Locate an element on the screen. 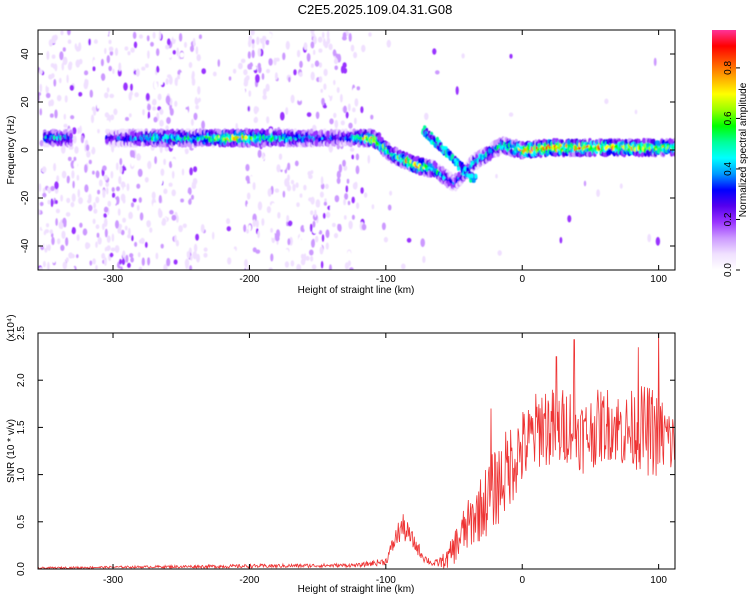 This screenshot has width=750, height=600. tick-label: 0 is located at coordinates (522, 279).